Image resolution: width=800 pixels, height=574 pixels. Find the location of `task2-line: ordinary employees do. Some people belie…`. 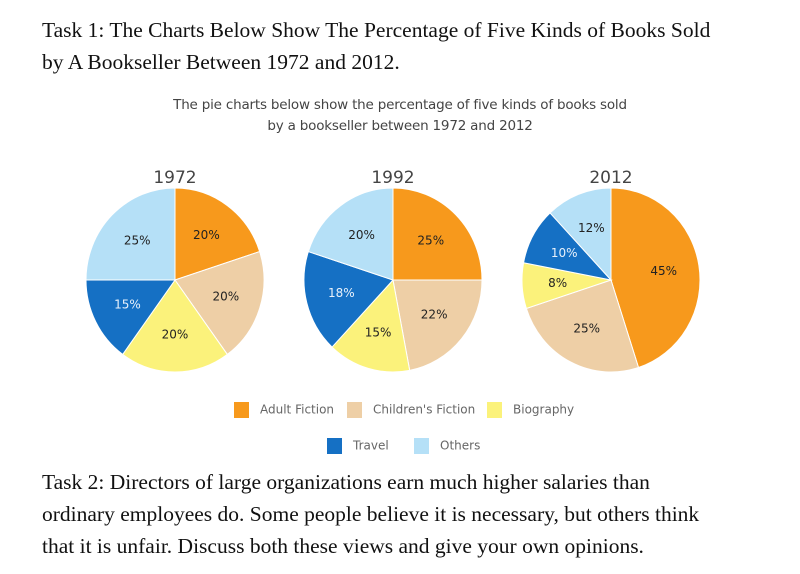

task2-line: ordinary employees do. Some people belie… is located at coordinates (371, 514).